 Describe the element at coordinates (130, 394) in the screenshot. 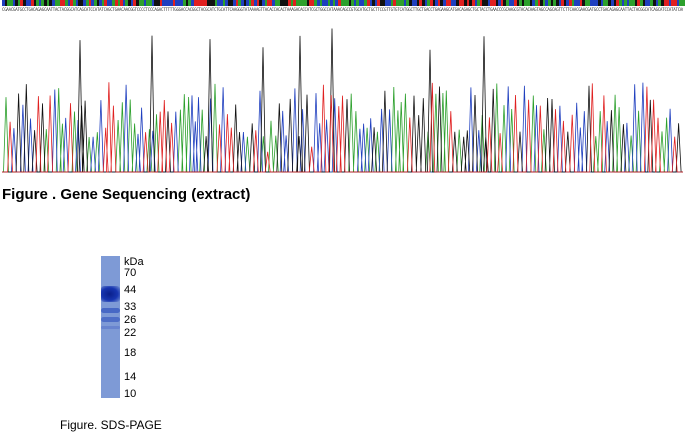

I see `gel-marker-label: 10` at that location.